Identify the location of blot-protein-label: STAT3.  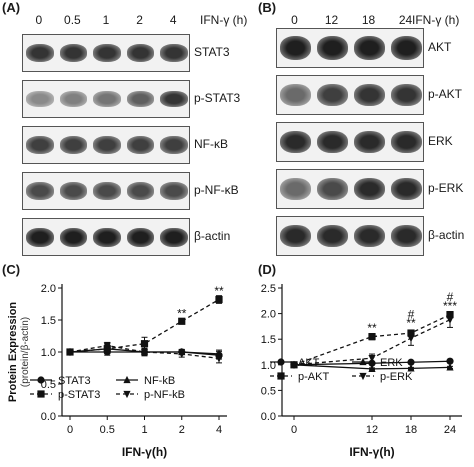
(212, 52).